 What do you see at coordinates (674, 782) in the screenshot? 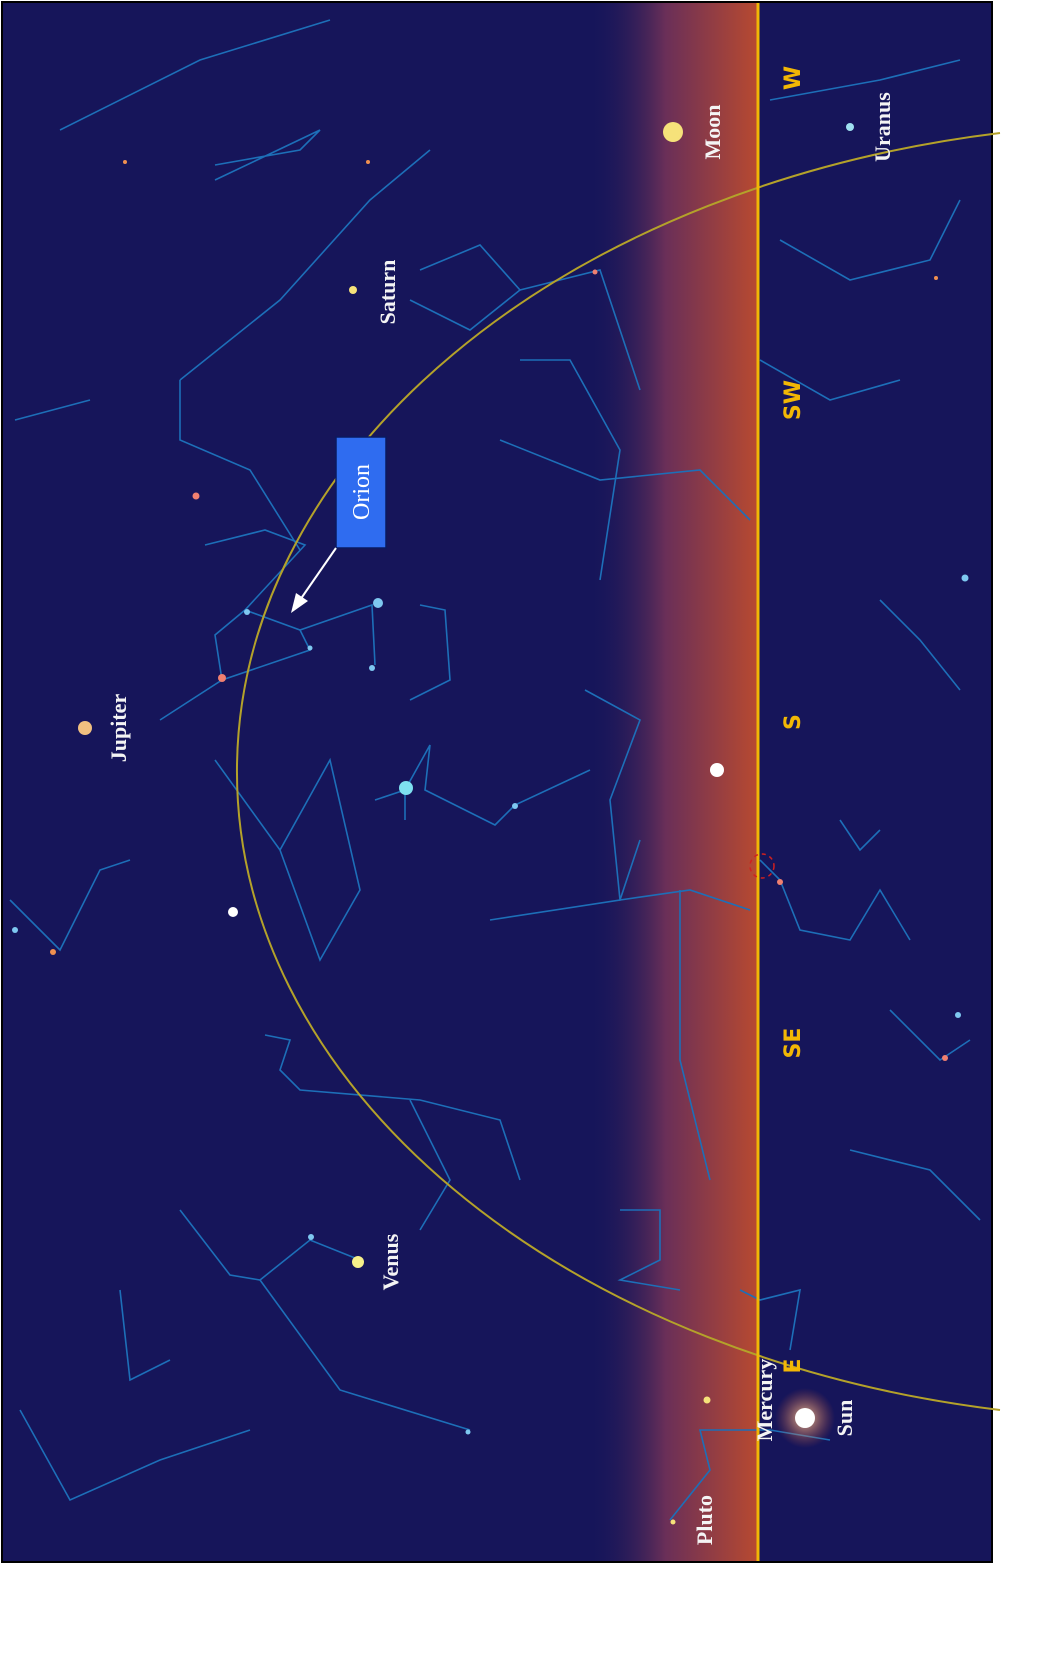
I see `horizon-glow` at bounding box center [674, 782].